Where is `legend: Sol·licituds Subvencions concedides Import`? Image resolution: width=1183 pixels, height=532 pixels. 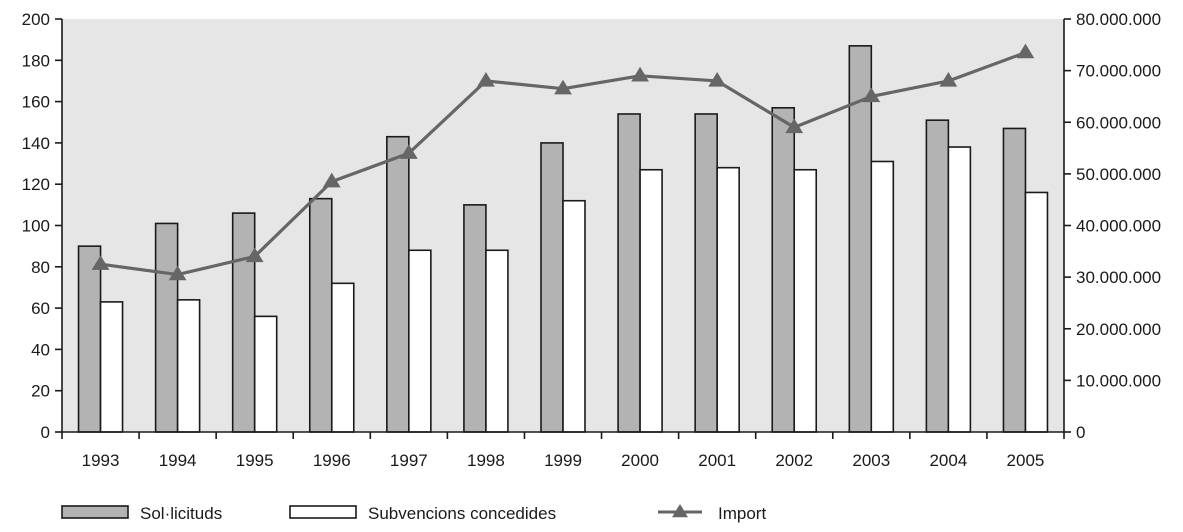
legend: Sol·licituds Subvencions concedides Import is located at coordinates (413, 513).